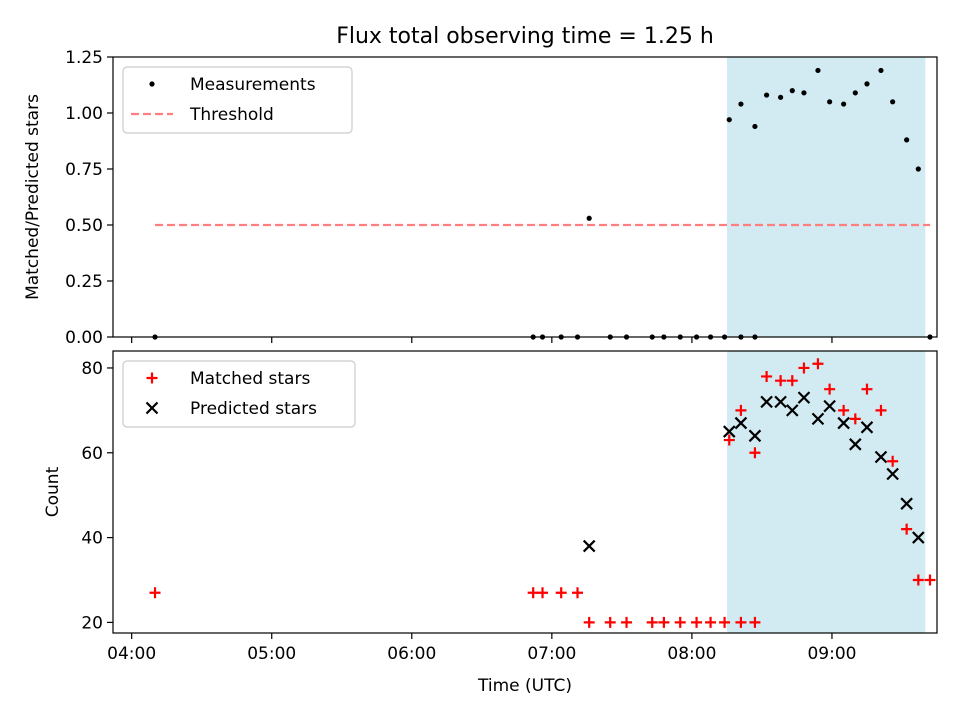  Describe the element at coordinates (84, 114) in the screenshot. I see `y-tick-label: 1.00` at that location.